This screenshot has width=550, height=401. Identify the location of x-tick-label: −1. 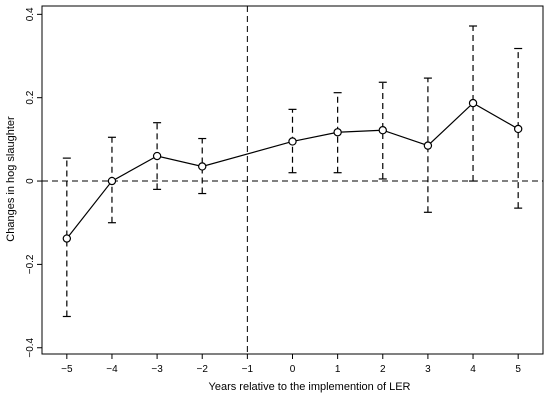
(248, 369).